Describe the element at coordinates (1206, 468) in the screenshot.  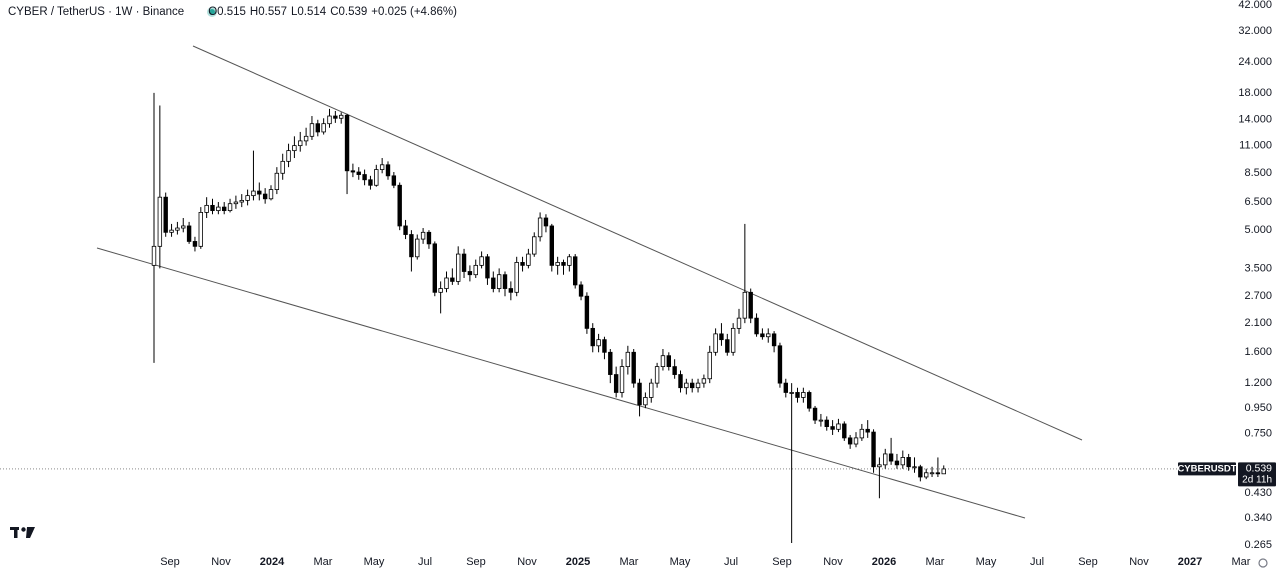
I see `symbol-tag: CYBERUSDT` at that location.